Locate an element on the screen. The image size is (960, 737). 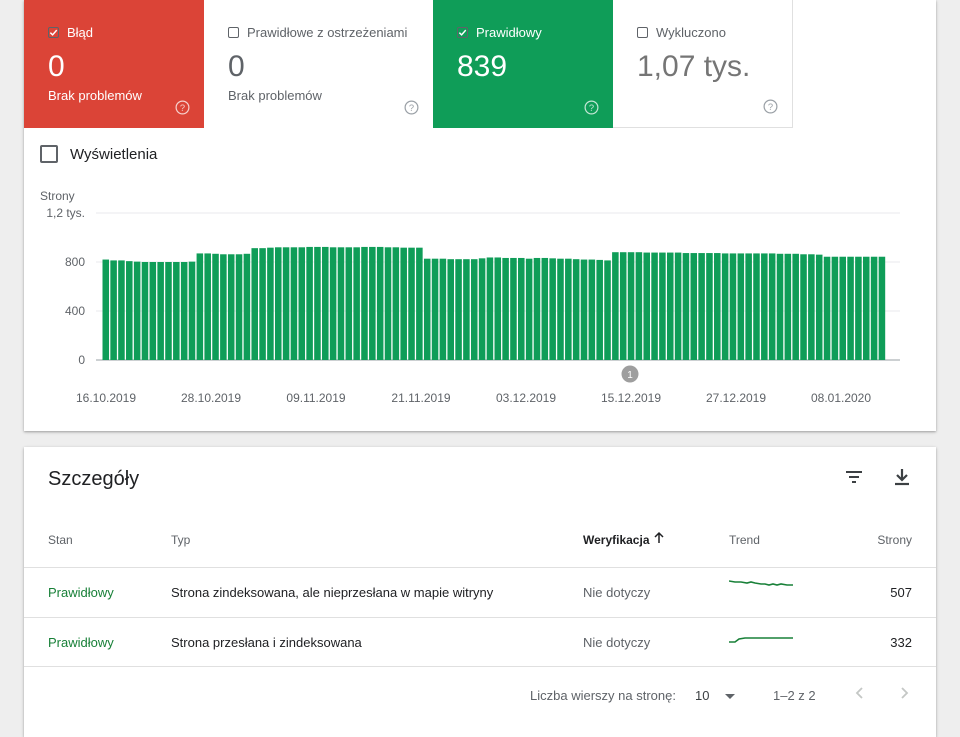
check-icon is located at coordinates (53, 32).